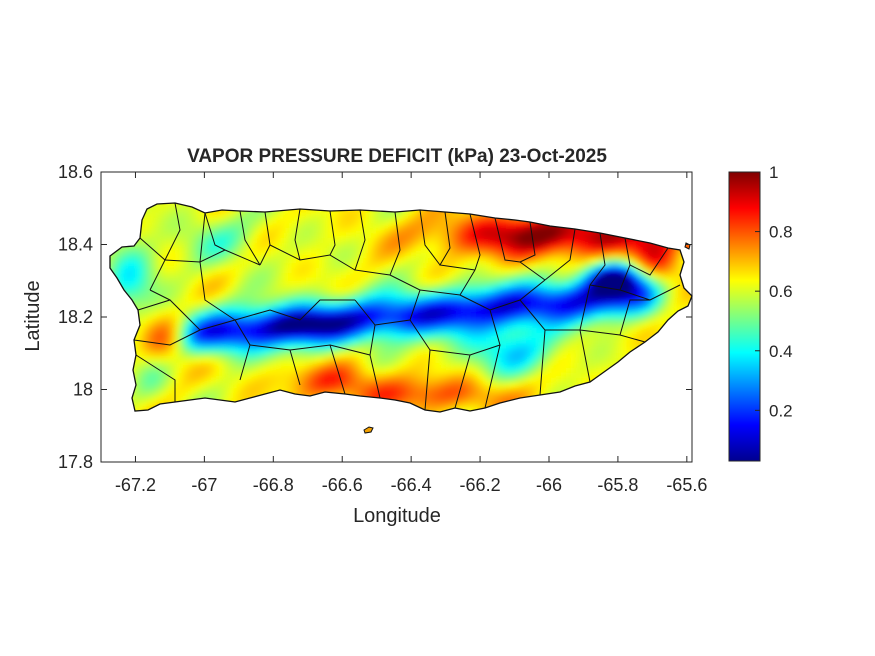 This screenshot has width=875, height=656. I want to click on x-tick-label: -67, so click(204, 485).